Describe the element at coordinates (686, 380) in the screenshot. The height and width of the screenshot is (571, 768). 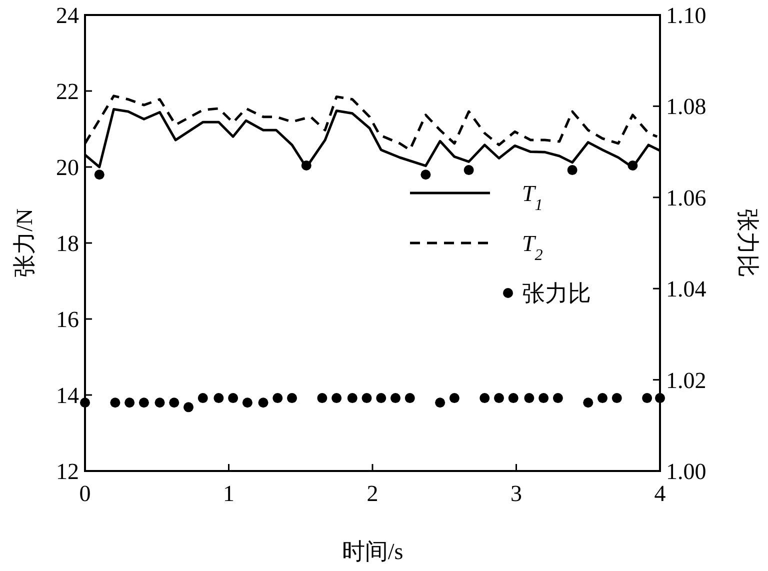
I see `y2-tick-label: 1.02` at that location.